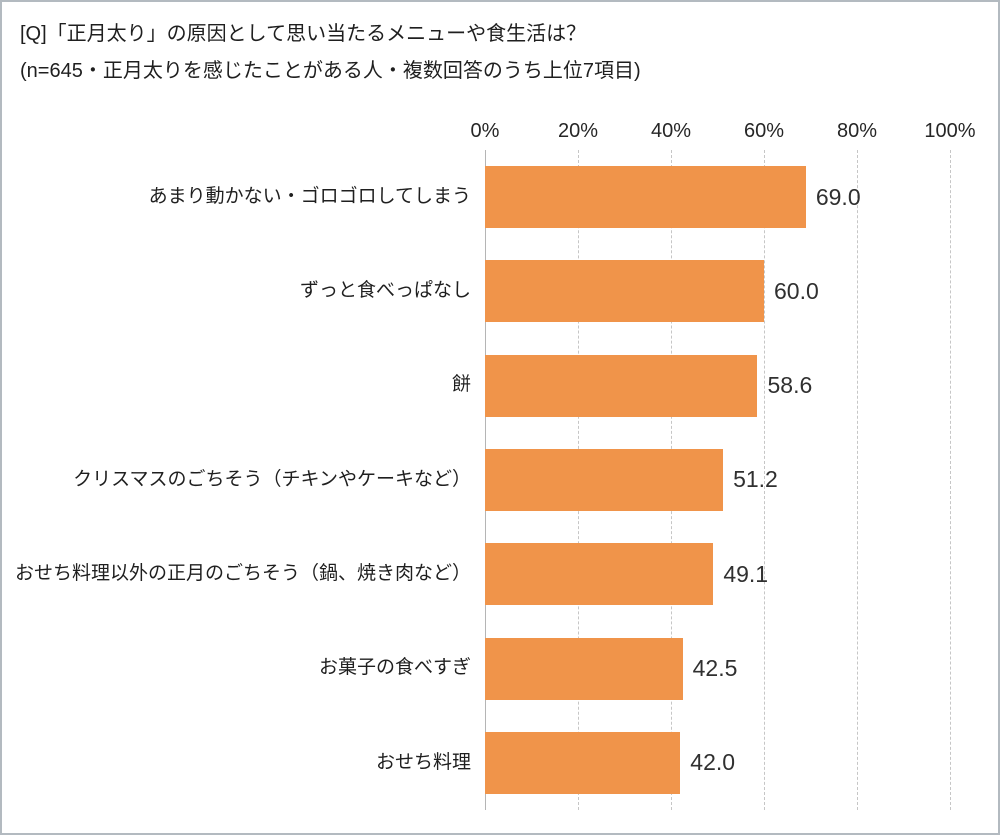 Image resolution: width=1000 pixels, height=835 pixels. What do you see at coordinates (717, 574) in the screenshot?
I see `bar-track: 49.1` at bounding box center [717, 574].